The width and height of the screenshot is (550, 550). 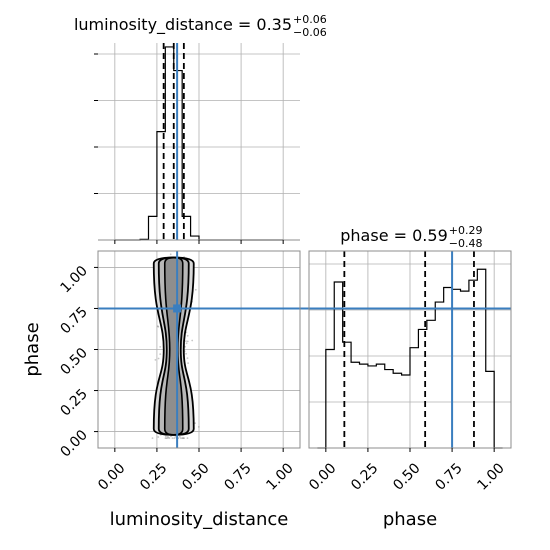 What do you see at coordinates (73, 443) in the screenshot?
I see `y-tick-label: 0.00` at bounding box center [73, 443].